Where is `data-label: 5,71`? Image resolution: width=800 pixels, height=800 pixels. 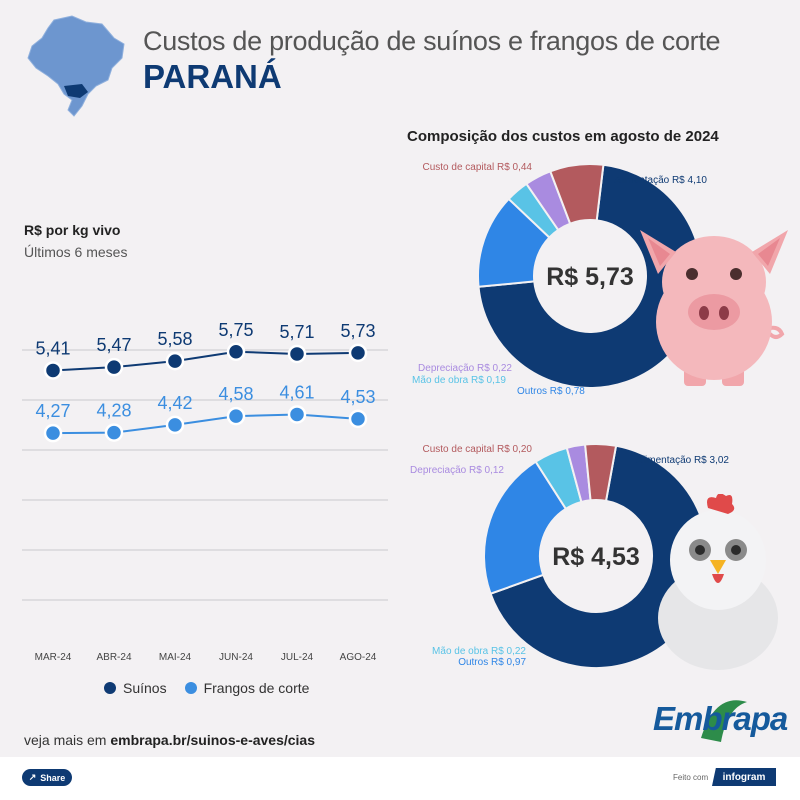
data-label: 5,71 is located at coordinates (296, 332).